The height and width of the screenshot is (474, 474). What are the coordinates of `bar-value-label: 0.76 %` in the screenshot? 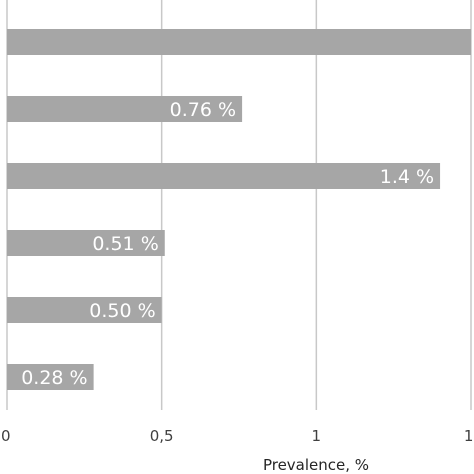 It's located at (203, 110).